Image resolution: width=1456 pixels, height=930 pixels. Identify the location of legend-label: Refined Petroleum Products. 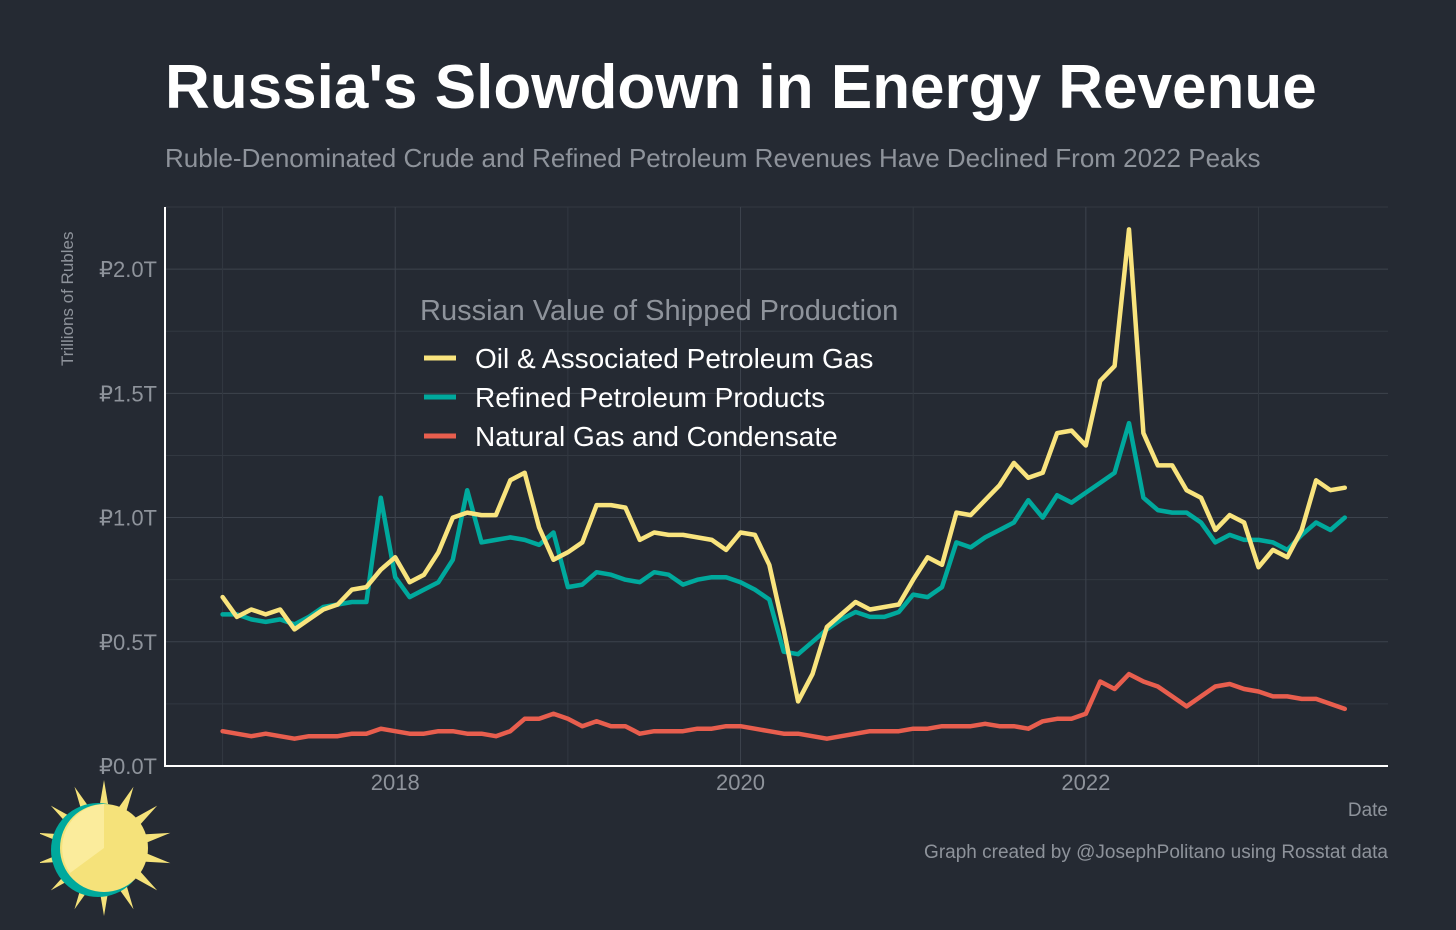
(650, 397).